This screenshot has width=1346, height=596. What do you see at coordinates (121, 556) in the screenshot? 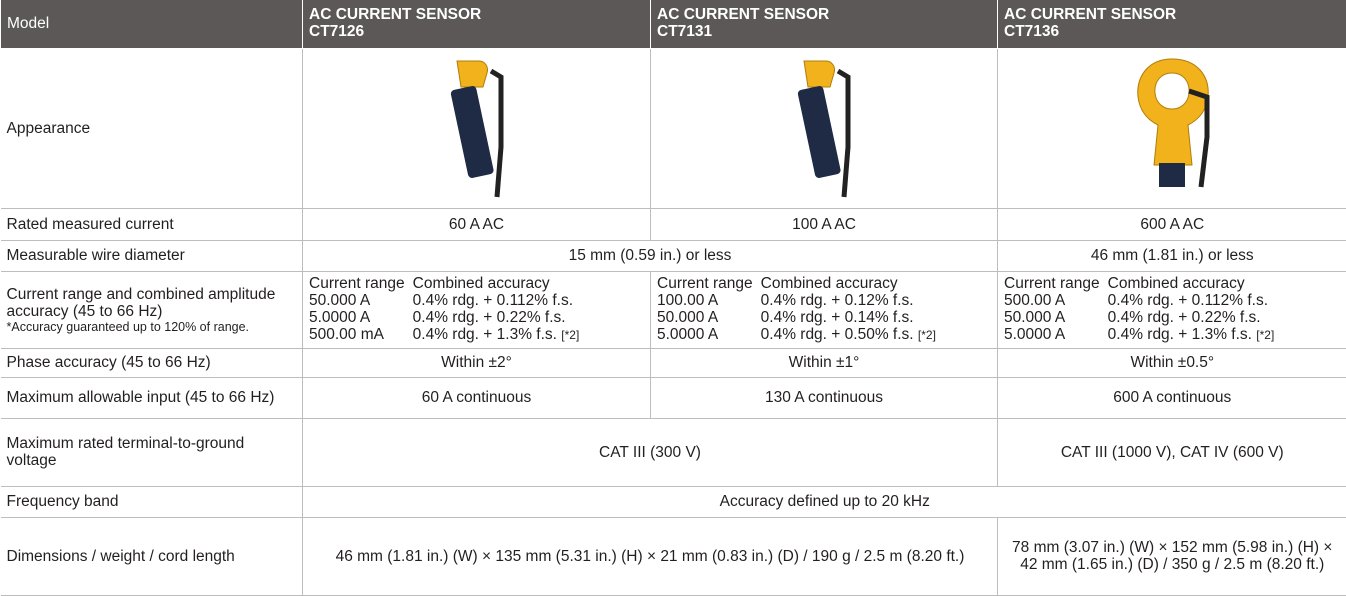
I see `row-label-text: Dimensions / weight / cord length` at bounding box center [121, 556].